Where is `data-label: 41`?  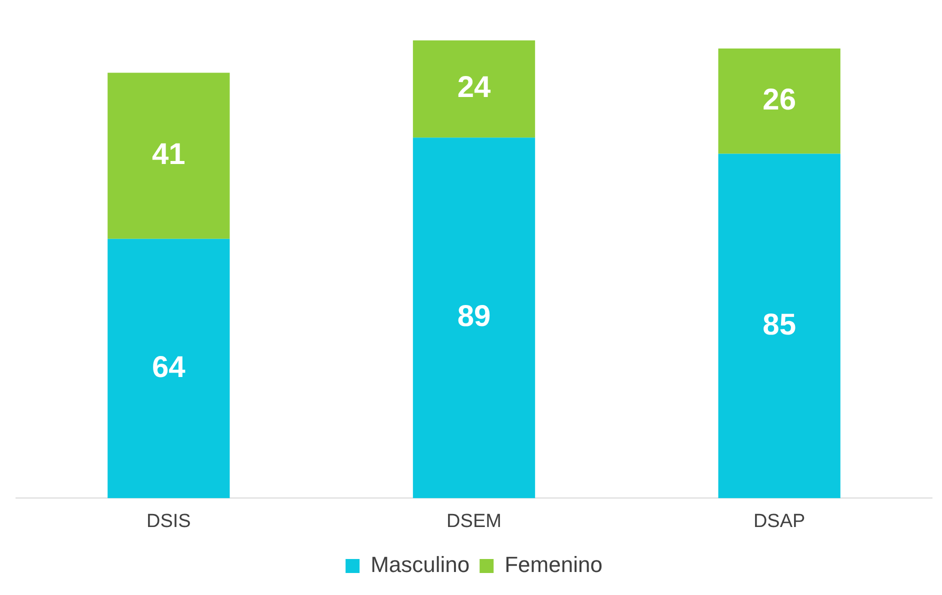 data-label: 41 is located at coordinates (169, 155).